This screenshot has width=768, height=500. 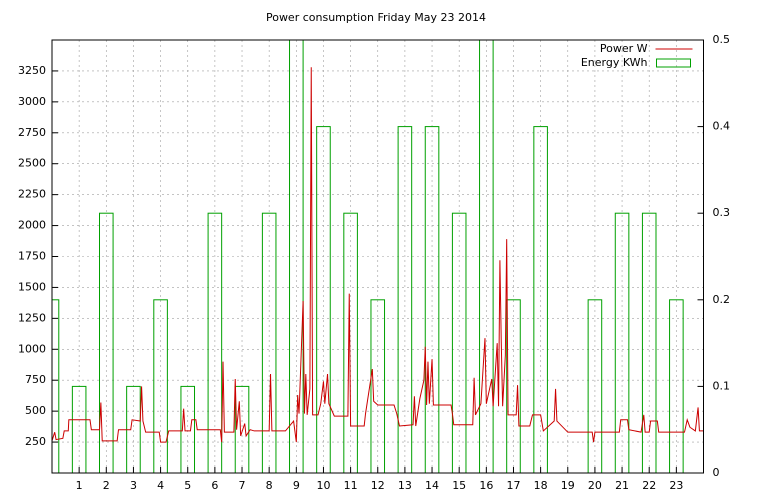 What do you see at coordinates (351, 485) in the screenshot?
I see `x-tick-label: 11` at bounding box center [351, 485].